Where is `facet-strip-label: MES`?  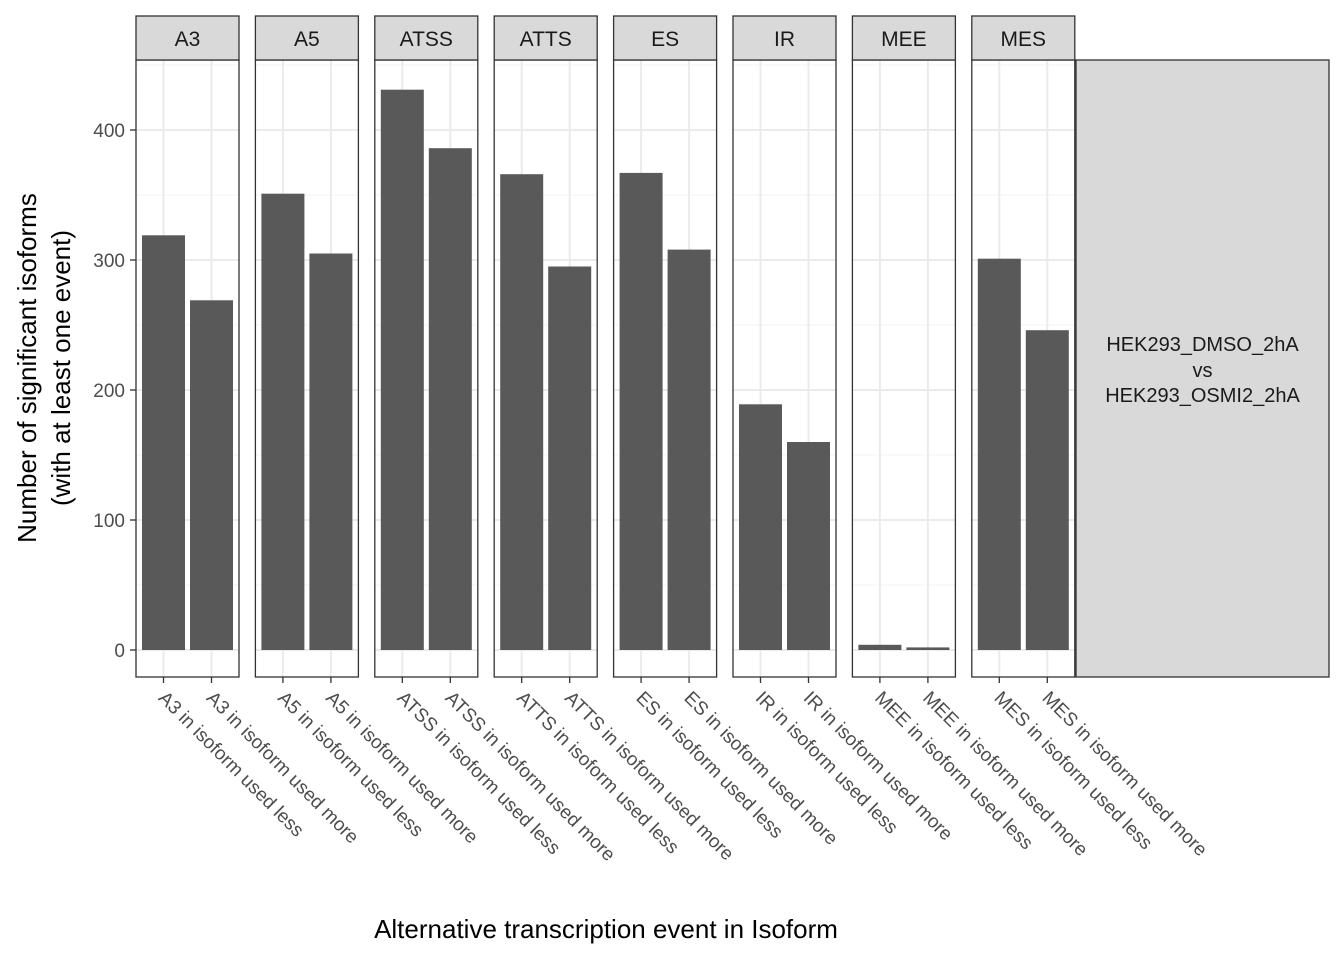
facet-strip-label: MES is located at coordinates (1024, 39).